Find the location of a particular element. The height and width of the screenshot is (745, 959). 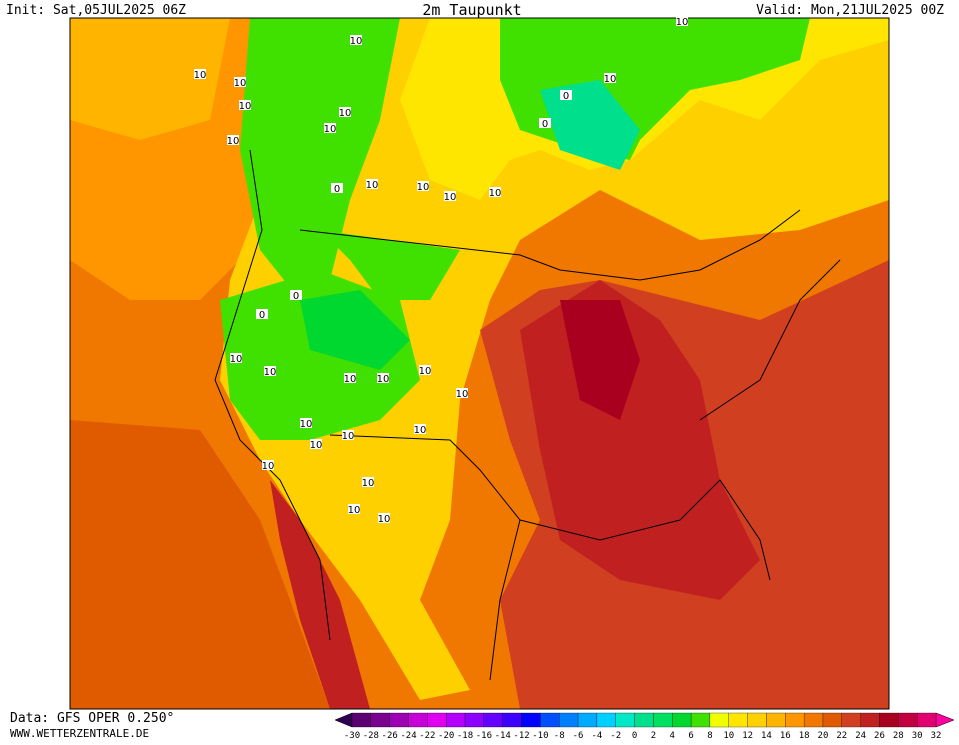

init-time: Init: Sat,05JUL2025 06Z is located at coordinates (96, 10).